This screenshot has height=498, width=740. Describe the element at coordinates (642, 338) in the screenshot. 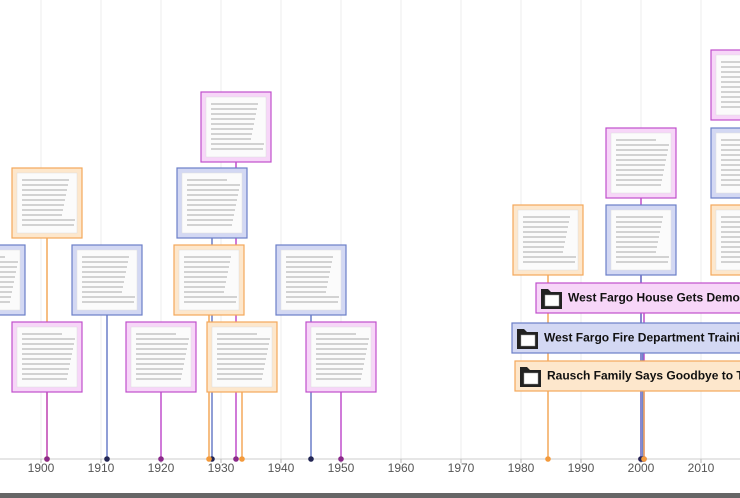

I see `event-title: West Fargo Fire Department Training P` at that location.